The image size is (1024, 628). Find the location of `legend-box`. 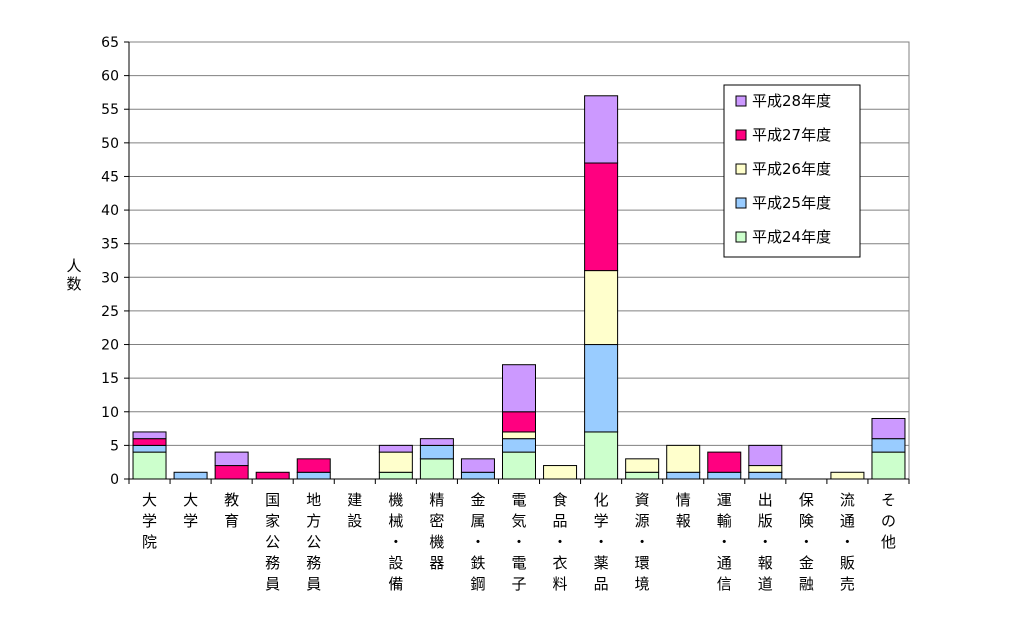

legend-box is located at coordinates (792, 171).